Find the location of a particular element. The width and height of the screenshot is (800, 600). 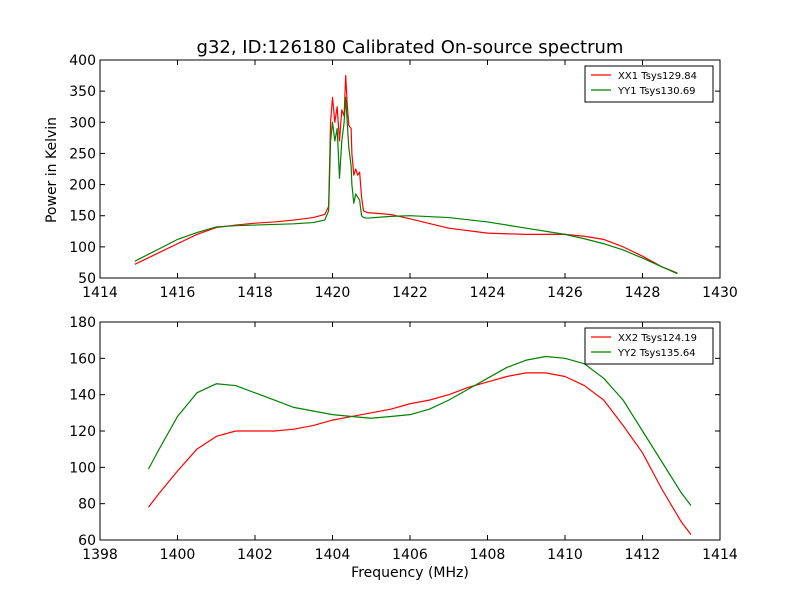

x-tick-label: 1428 is located at coordinates (643, 293).